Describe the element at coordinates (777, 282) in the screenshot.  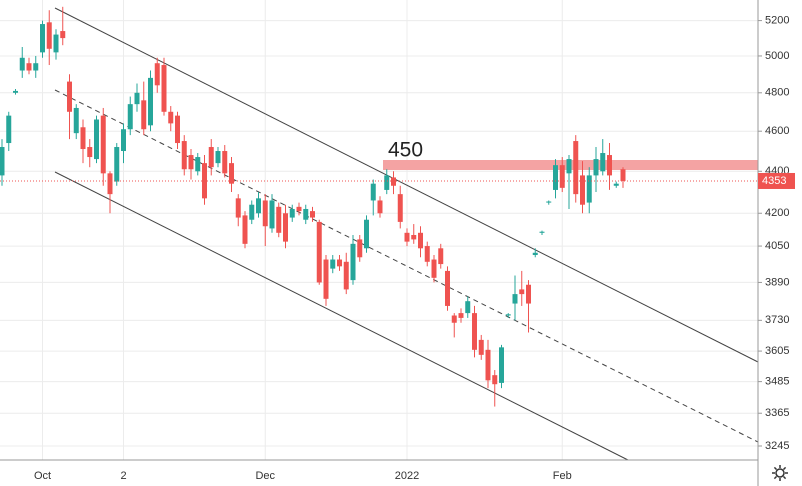
I see `y-tick-label: 3890` at that location.